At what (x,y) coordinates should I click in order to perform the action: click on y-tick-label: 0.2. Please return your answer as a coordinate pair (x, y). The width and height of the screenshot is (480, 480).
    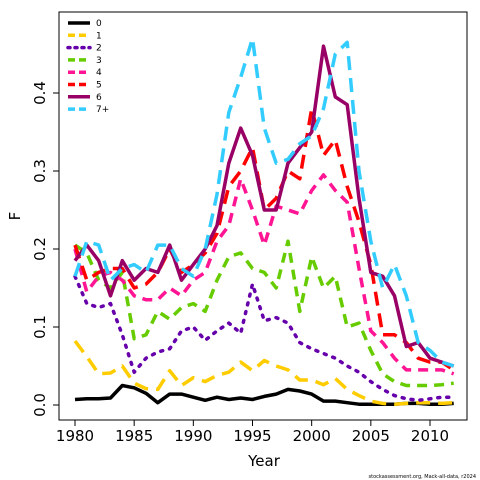
    Looking at the image, I should click on (40, 249).